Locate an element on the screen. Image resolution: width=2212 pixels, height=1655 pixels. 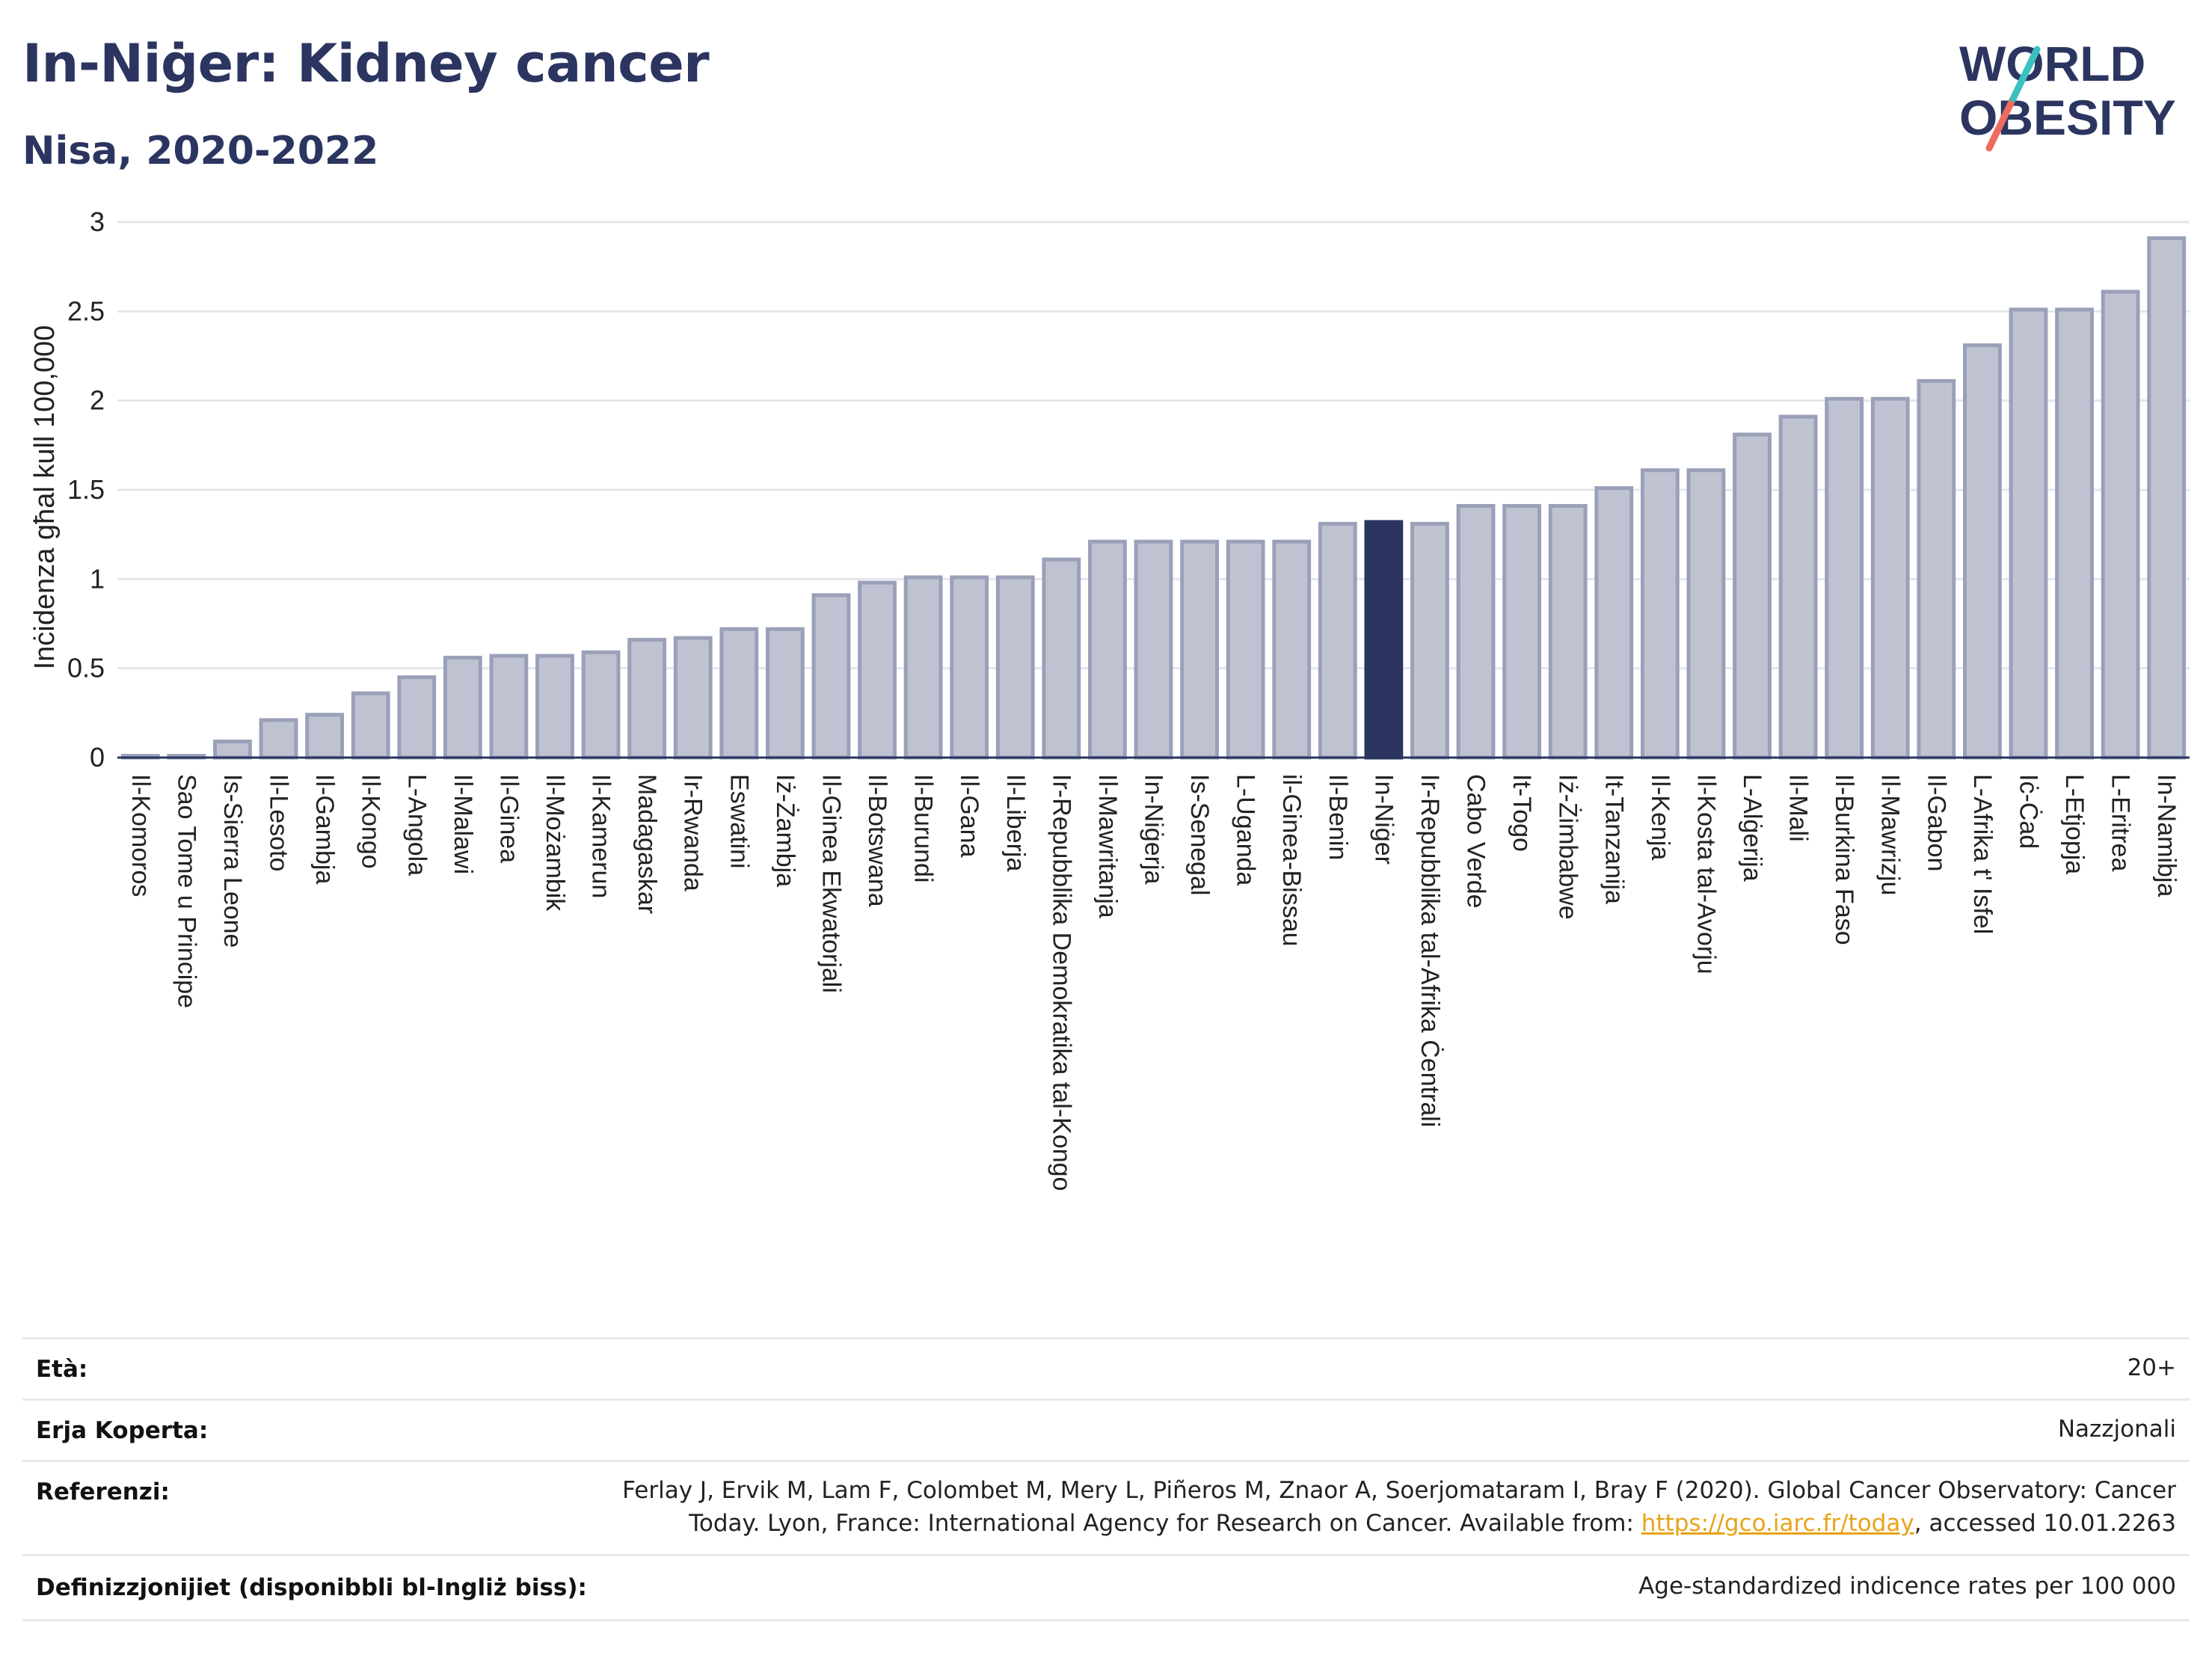
logo-slash-coral is located at coordinates (2001, 123).